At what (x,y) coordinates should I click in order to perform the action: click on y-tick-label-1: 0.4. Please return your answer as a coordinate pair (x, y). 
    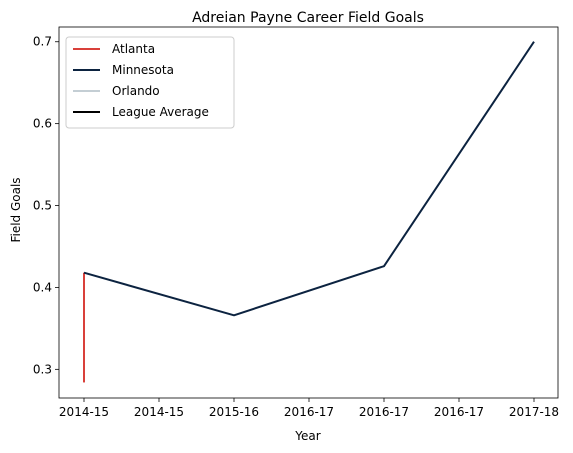
    Looking at the image, I should click on (42, 287).